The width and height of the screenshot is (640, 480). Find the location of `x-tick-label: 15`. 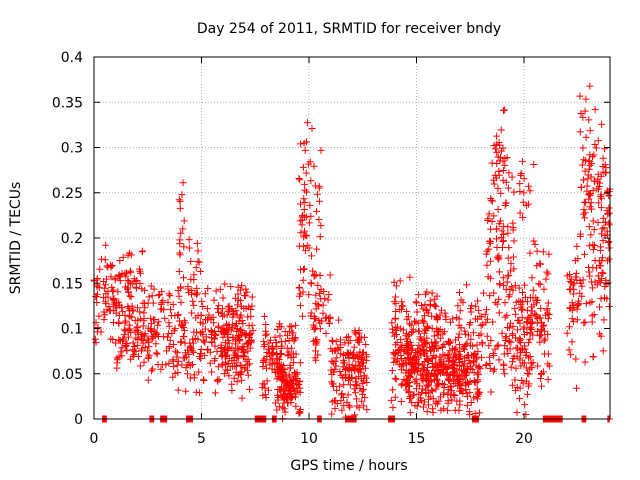

x-tick-label: 15 is located at coordinates (417, 439).